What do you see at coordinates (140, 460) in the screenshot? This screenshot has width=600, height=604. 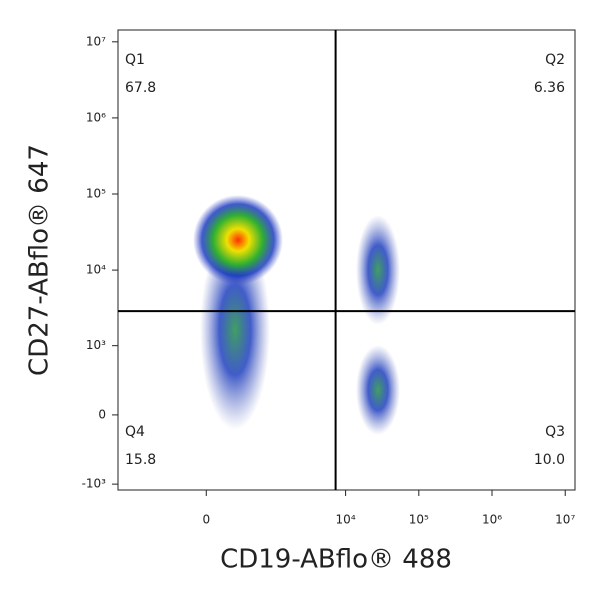 I see `quadrant-percent: 15.8` at bounding box center [140, 460].